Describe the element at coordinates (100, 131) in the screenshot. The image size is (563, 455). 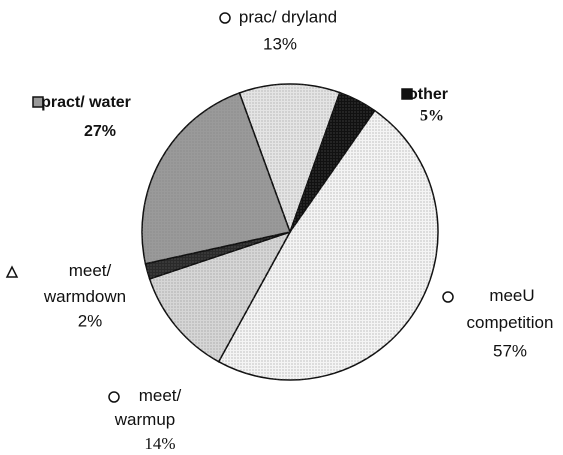
I see `value-label: 27%` at that location.